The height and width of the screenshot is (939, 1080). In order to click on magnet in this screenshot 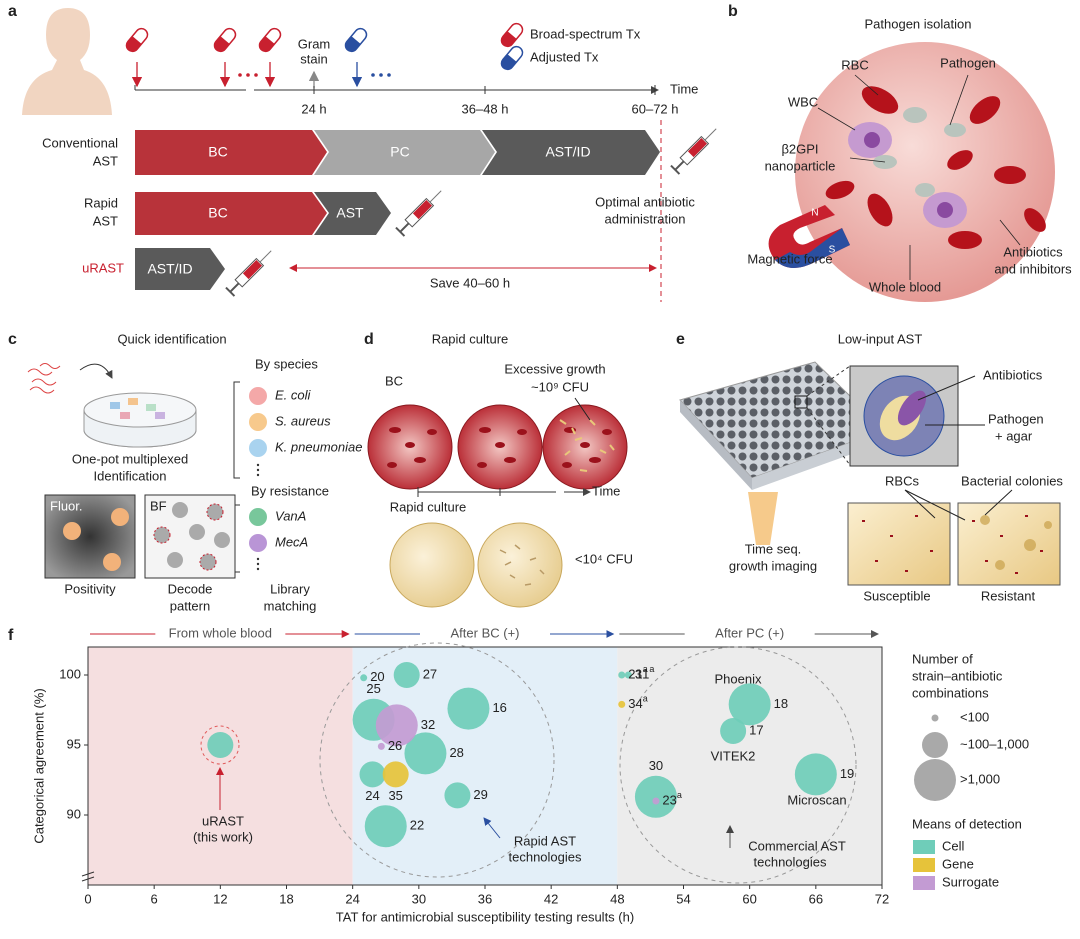, I will do `click(809, 237)`.